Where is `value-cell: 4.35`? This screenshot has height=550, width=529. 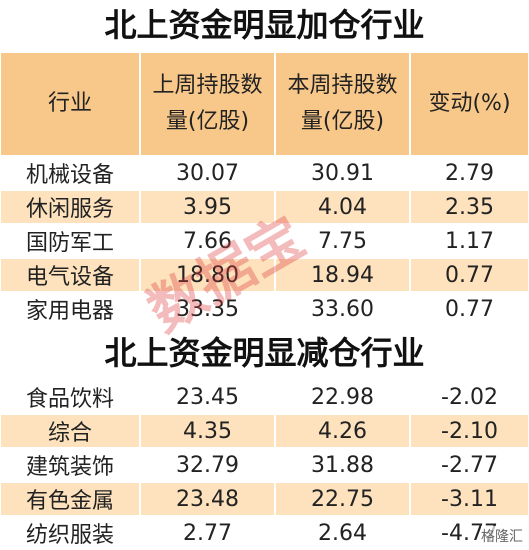
value-cell: 4.35 is located at coordinates (207, 431).